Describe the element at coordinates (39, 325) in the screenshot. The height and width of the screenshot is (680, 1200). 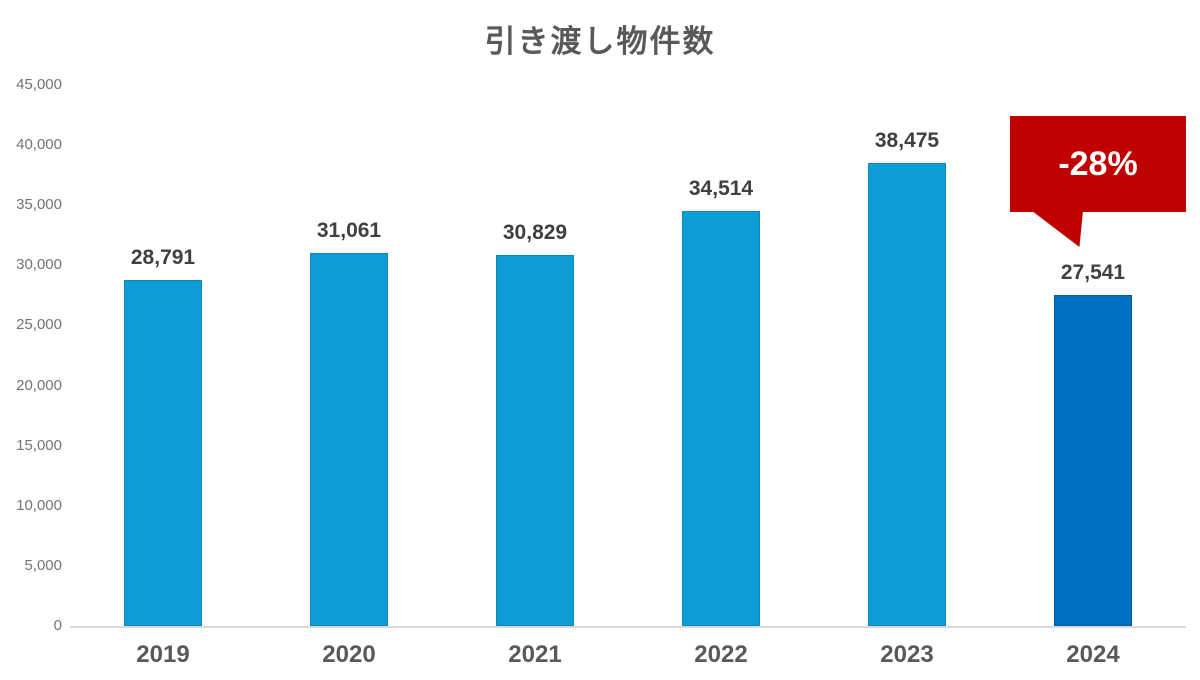
I see `y-tick-label: 25,000` at that location.